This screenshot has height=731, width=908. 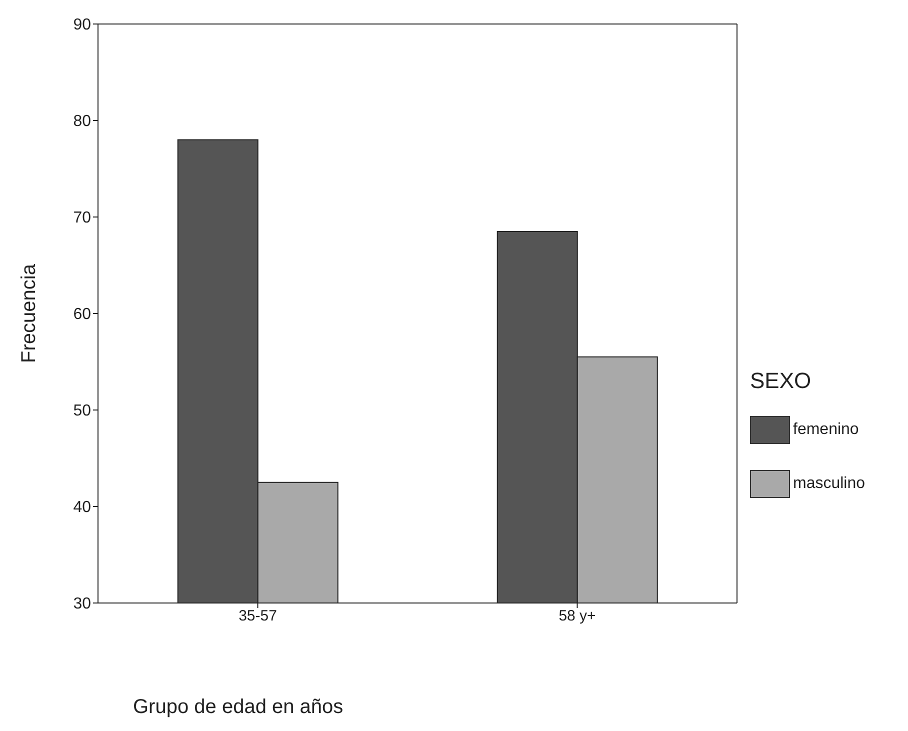 I want to click on x-tick-label: 58 y+, so click(x=577, y=616).